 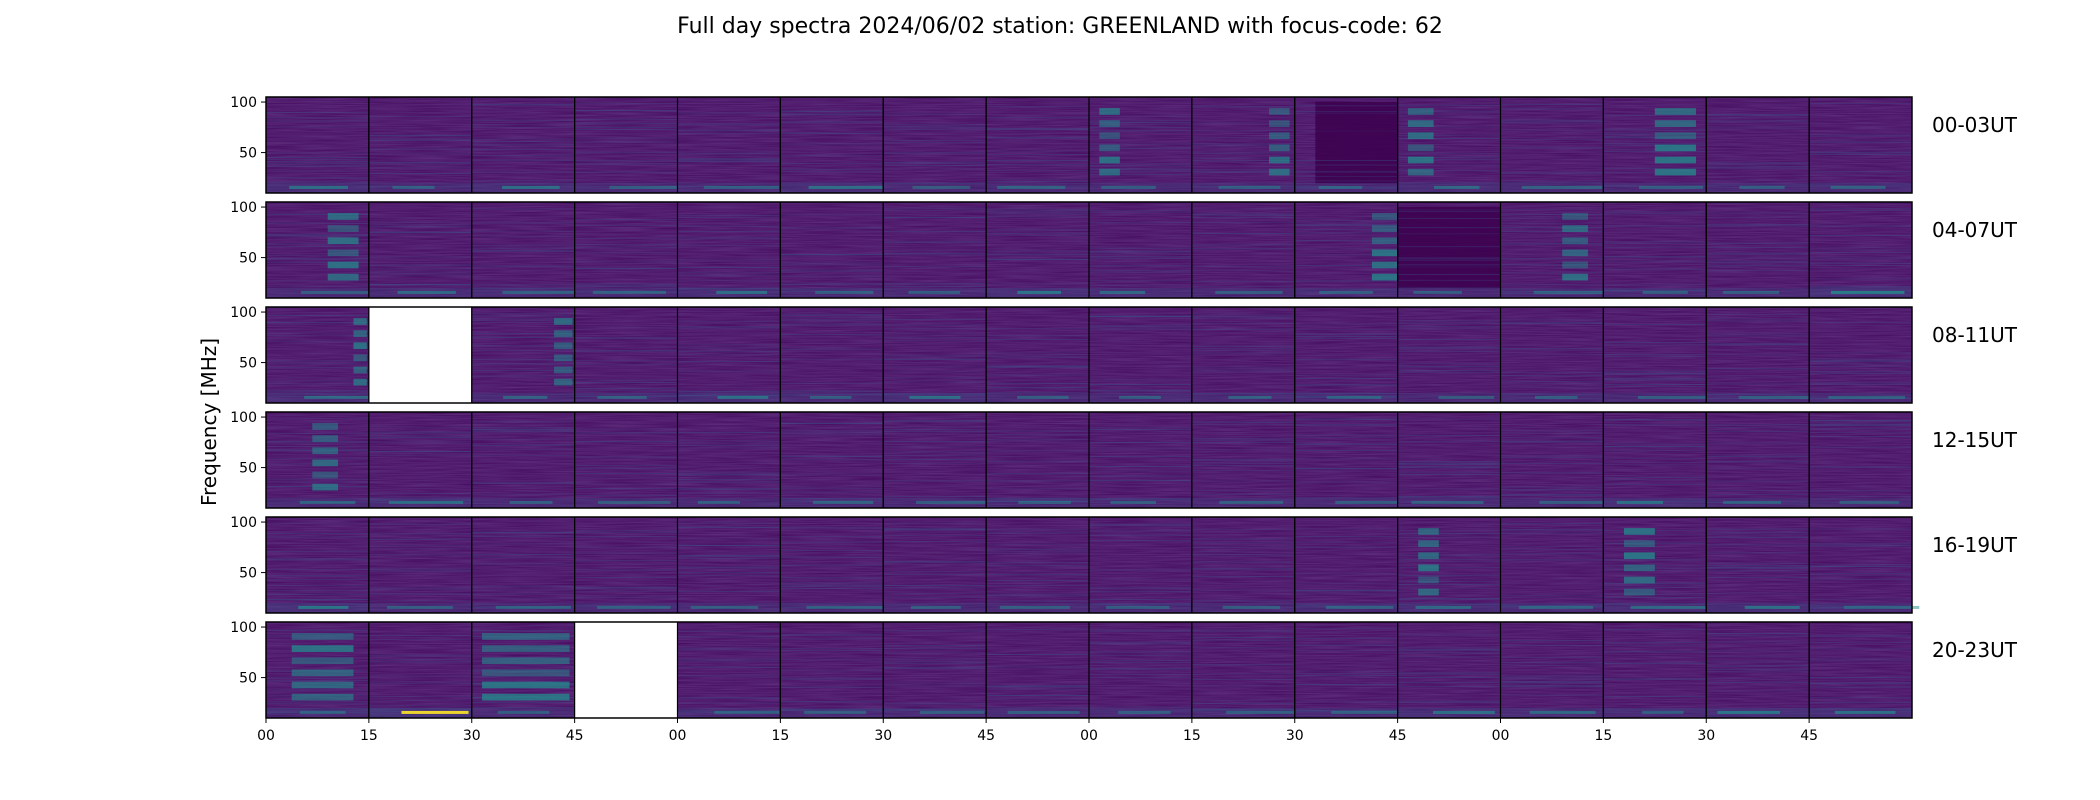 What do you see at coordinates (420, 355) in the screenshot?
I see `panel-empty-bg` at bounding box center [420, 355].